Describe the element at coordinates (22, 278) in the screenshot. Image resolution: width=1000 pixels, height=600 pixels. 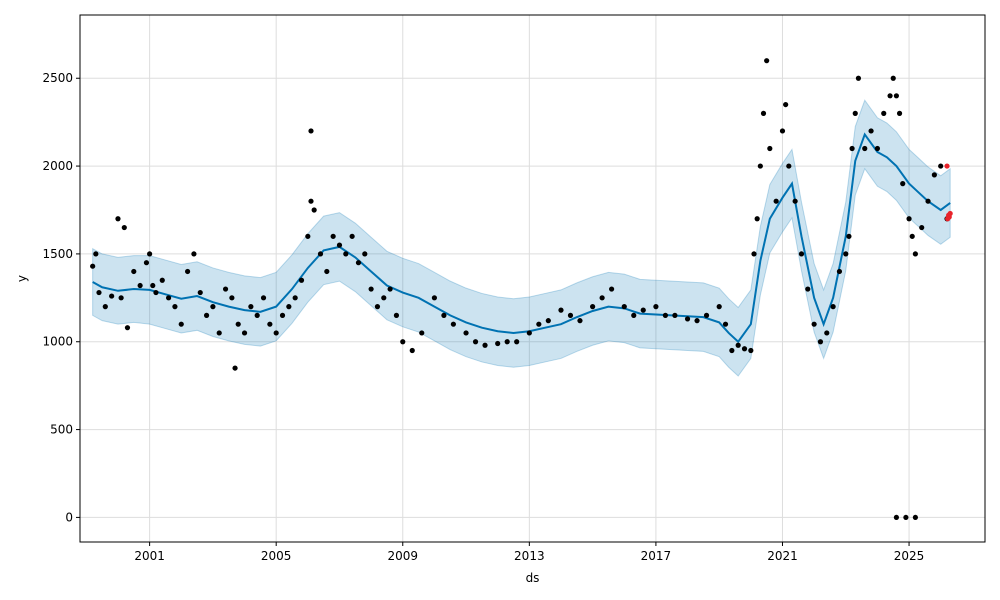
I see `y-axis-label: y` at that location.